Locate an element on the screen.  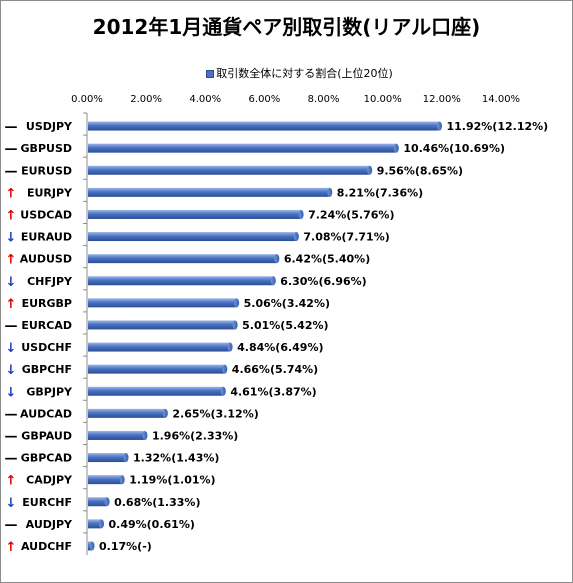
data-label: 5.01%(5.42%) is located at coordinates (285, 325).